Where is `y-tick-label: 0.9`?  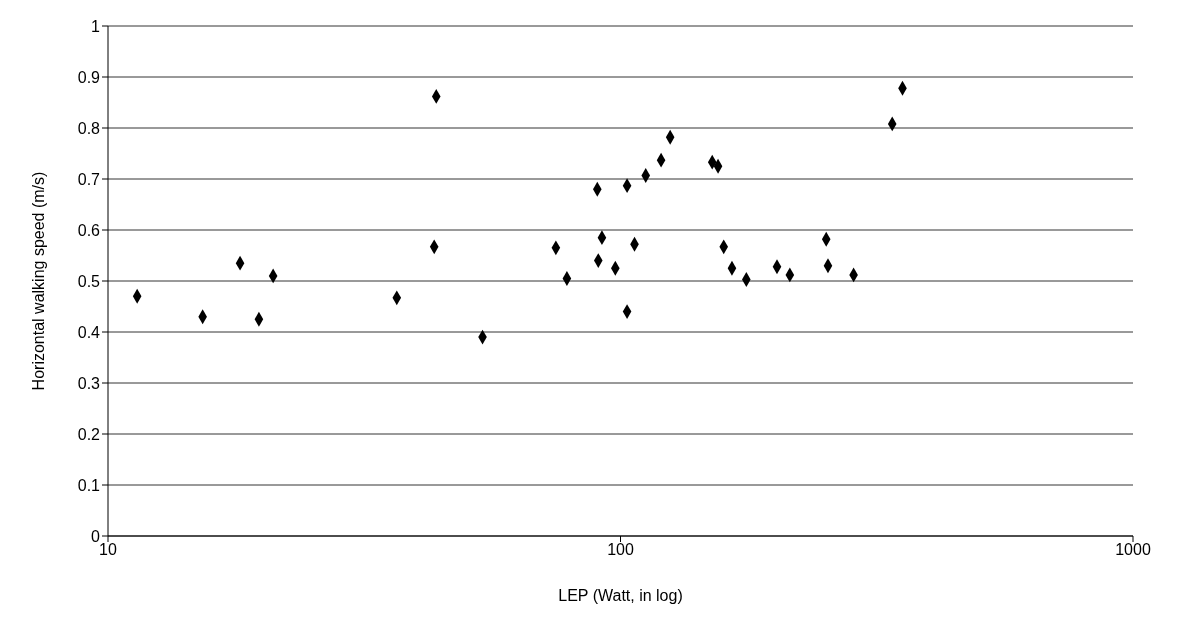 y-tick-label: 0.9 is located at coordinates (89, 77).